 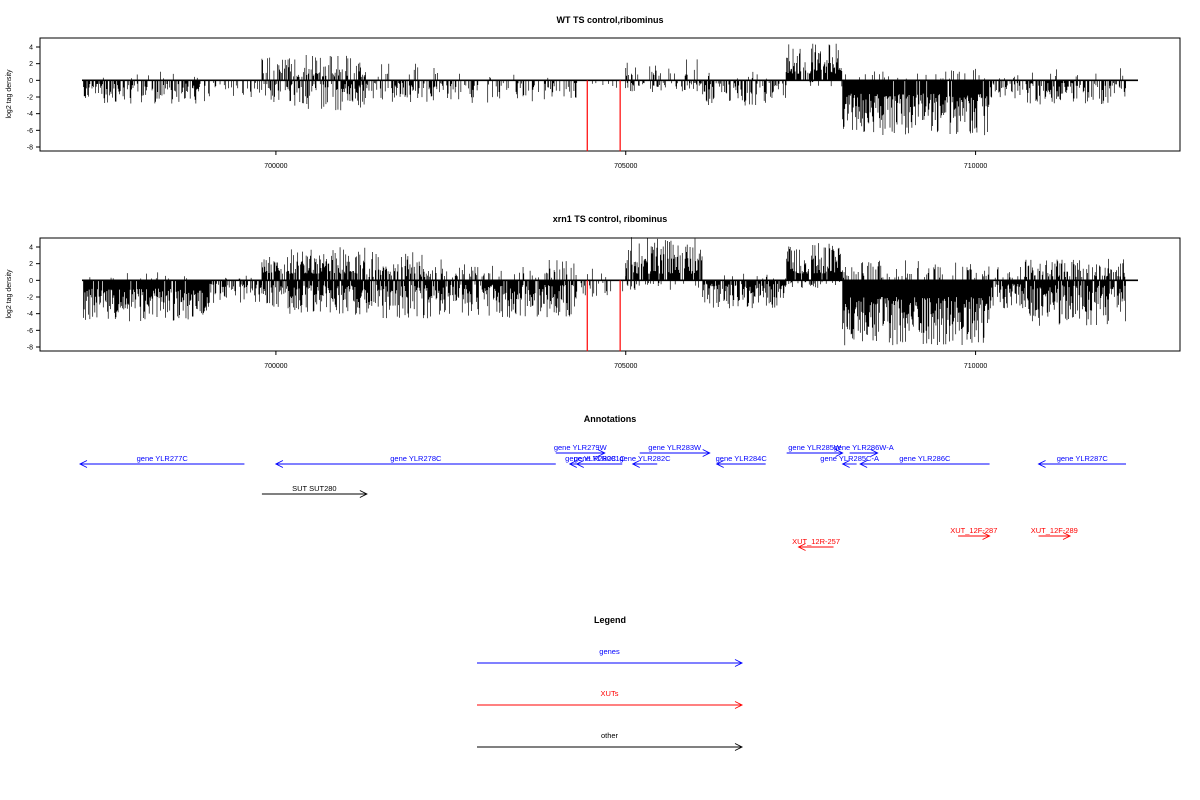 I want to click on legend-label: genes, so click(x=609, y=651).